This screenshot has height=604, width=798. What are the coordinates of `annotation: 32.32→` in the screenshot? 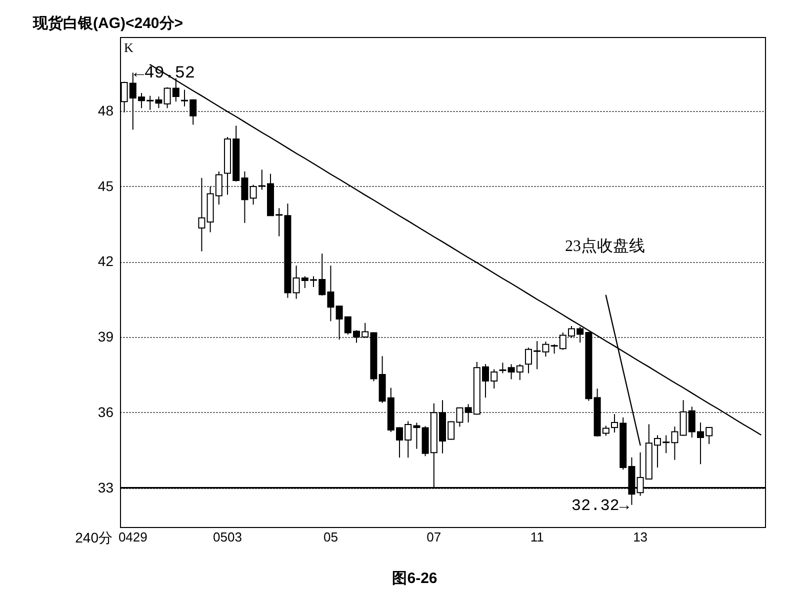 It's located at (600, 506).